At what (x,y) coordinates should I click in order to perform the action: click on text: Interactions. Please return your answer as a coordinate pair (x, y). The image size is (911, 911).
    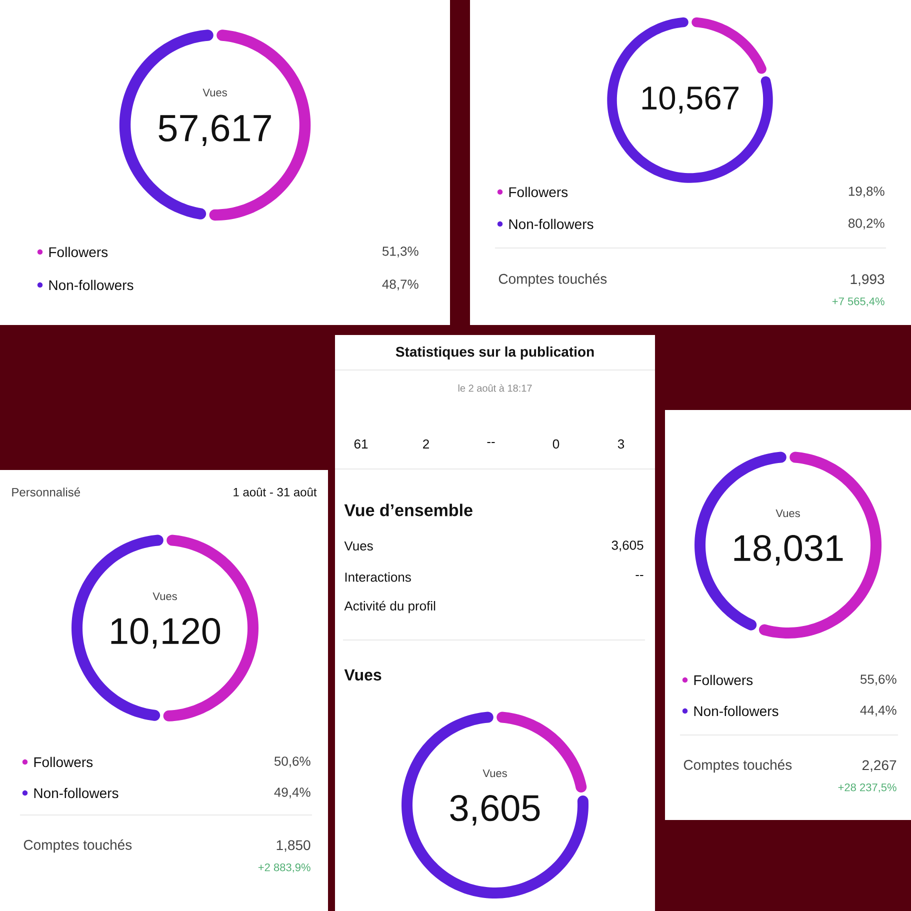
    Looking at the image, I should click on (378, 577).